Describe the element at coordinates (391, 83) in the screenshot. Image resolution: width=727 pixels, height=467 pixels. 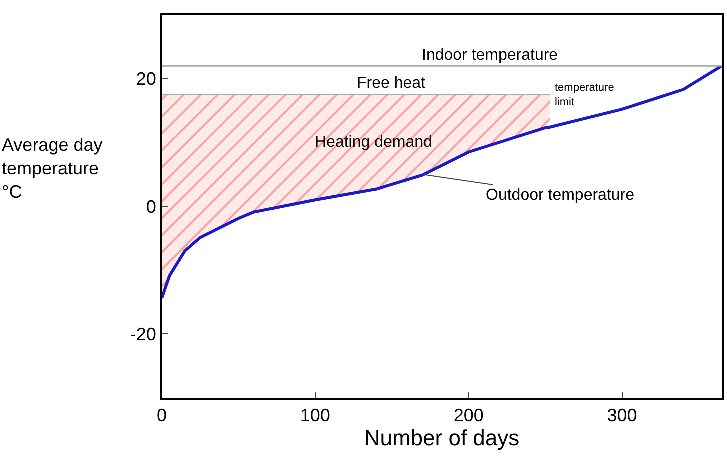
I see `annotation: Free heat` at that location.